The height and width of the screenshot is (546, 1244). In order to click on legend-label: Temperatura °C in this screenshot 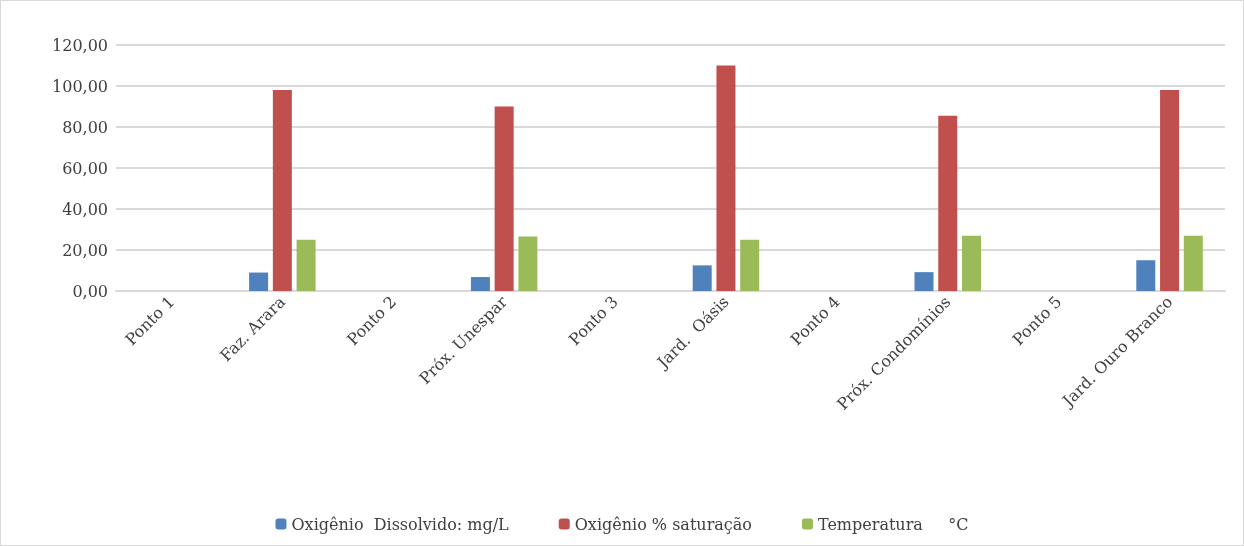, I will do `click(893, 524)`.